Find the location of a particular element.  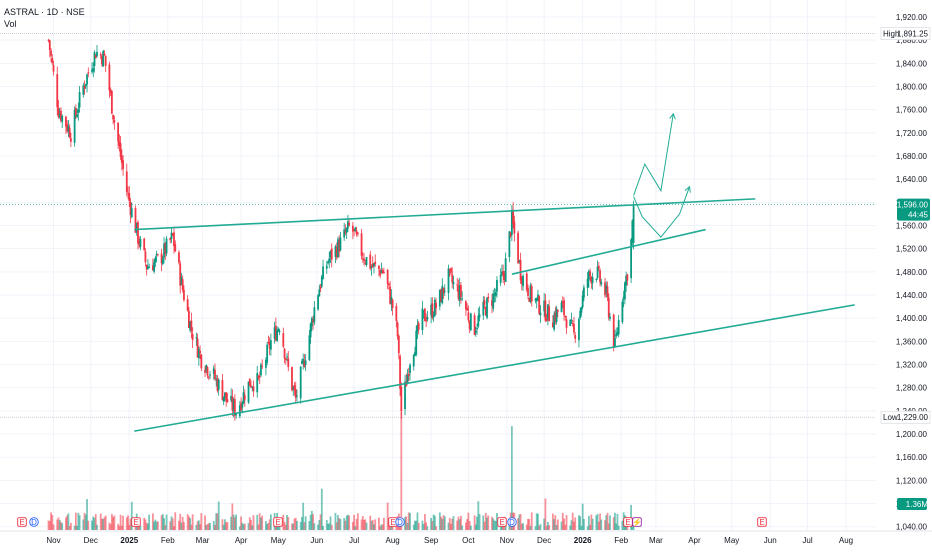

price-tick-label: 1,280.00 is located at coordinates (912, 388).